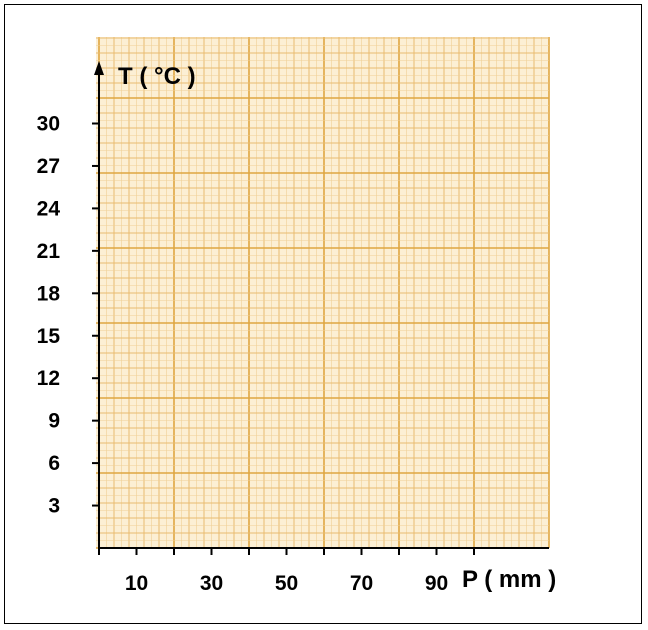 Image resolution: width=648 pixels, height=630 pixels. I want to click on y-tick-label: 9, so click(54, 421).